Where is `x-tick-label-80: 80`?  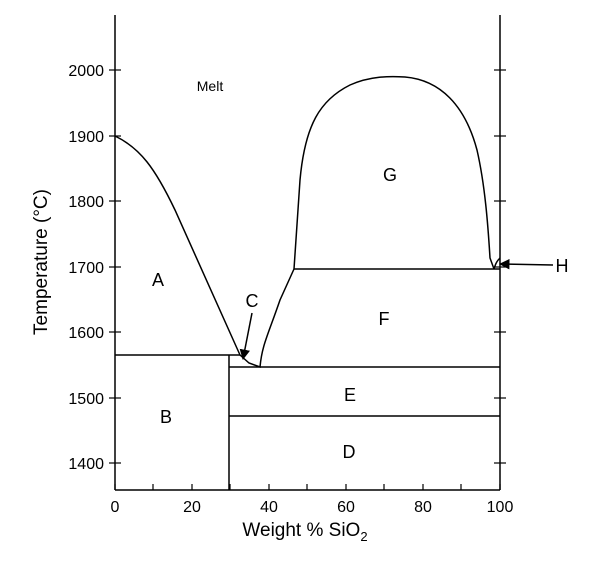
x-tick-label-80: 80 is located at coordinates (423, 507).